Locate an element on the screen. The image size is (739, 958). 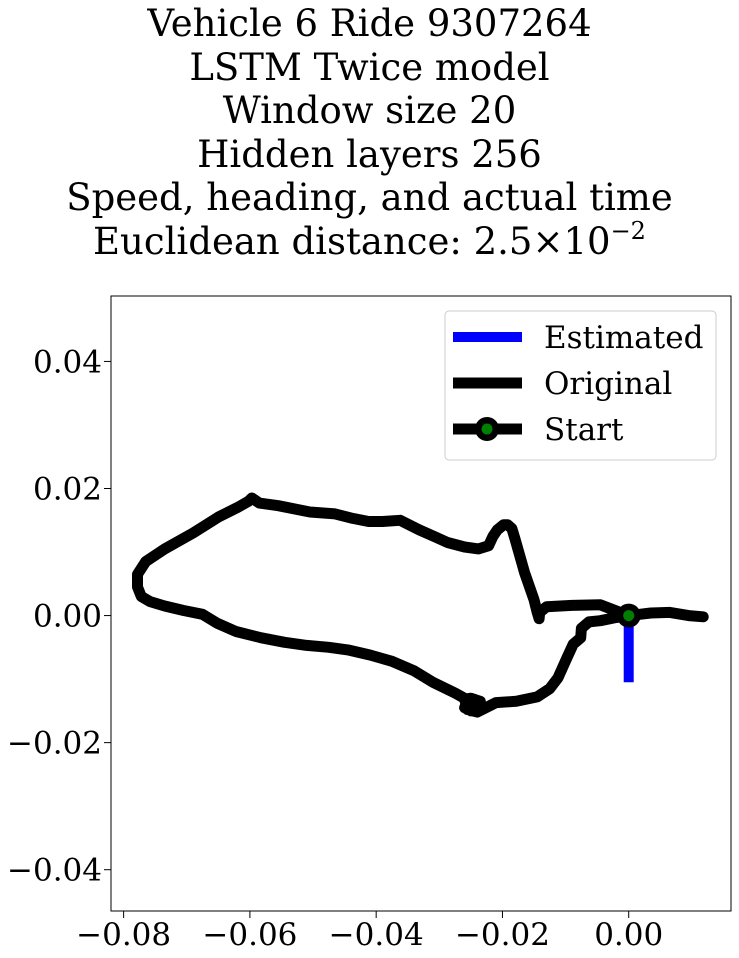
title-line-distance: Euclidean distance: 2.5×10−2 is located at coordinates (369, 242).